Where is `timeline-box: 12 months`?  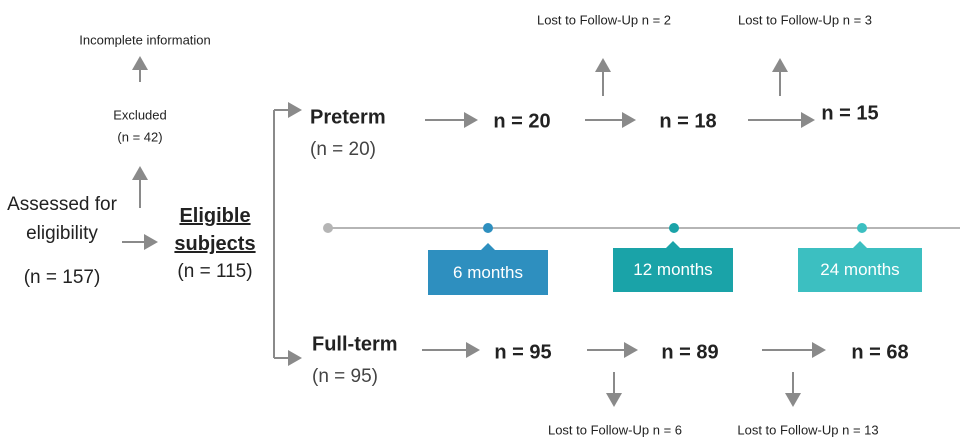
timeline-box: 12 months is located at coordinates (673, 266).